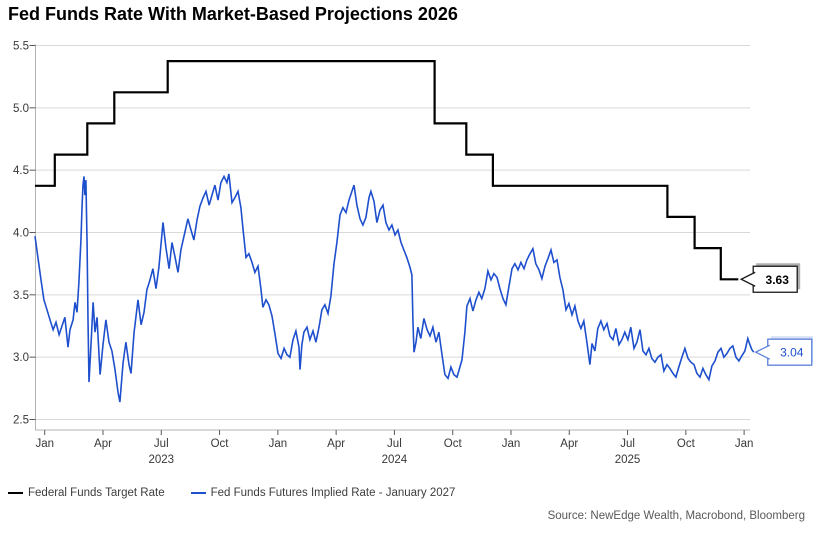 The image size is (813, 541). I want to click on implied-rate-line-swatch, so click(198, 493).